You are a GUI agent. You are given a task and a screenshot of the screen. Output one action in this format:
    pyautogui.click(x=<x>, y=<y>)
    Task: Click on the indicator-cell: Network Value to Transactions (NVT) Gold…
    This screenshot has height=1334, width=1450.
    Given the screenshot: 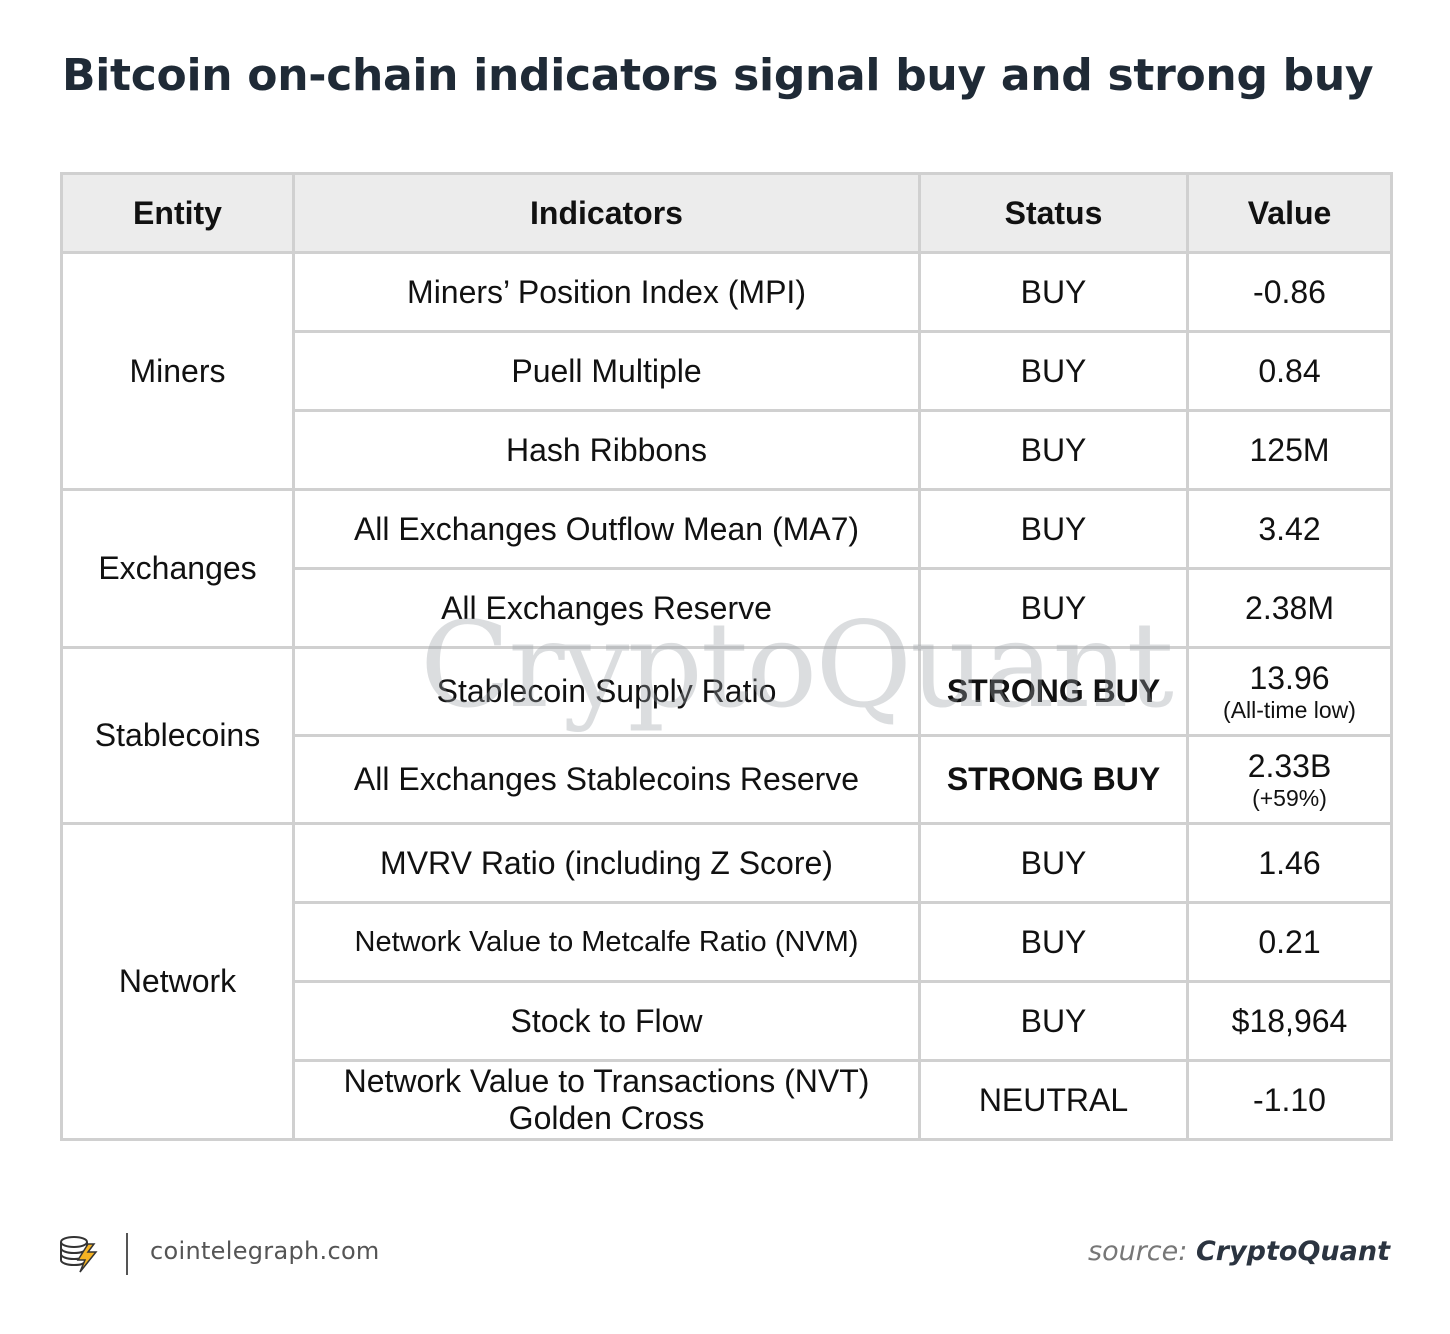 What is the action you would take?
    pyautogui.click(x=606, y=1100)
    